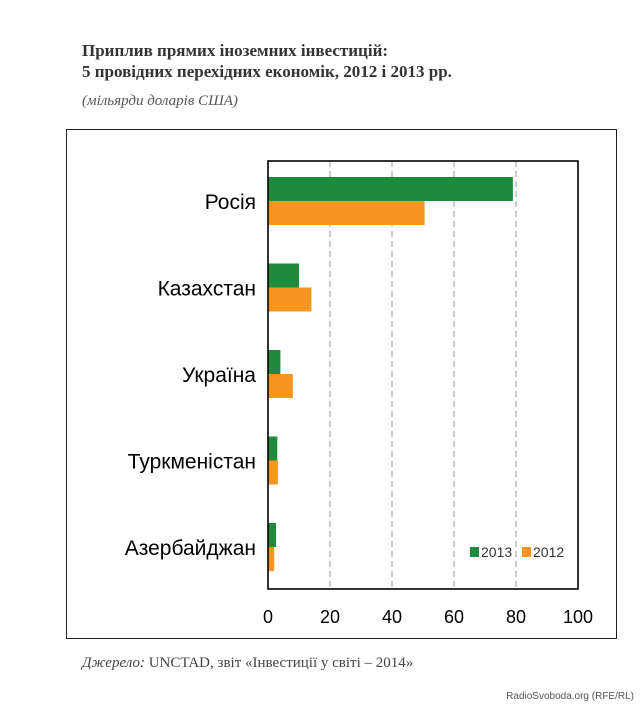 The image size is (640, 711). What do you see at coordinates (268, 617) in the screenshot?
I see `x-tick-label: 0` at bounding box center [268, 617].